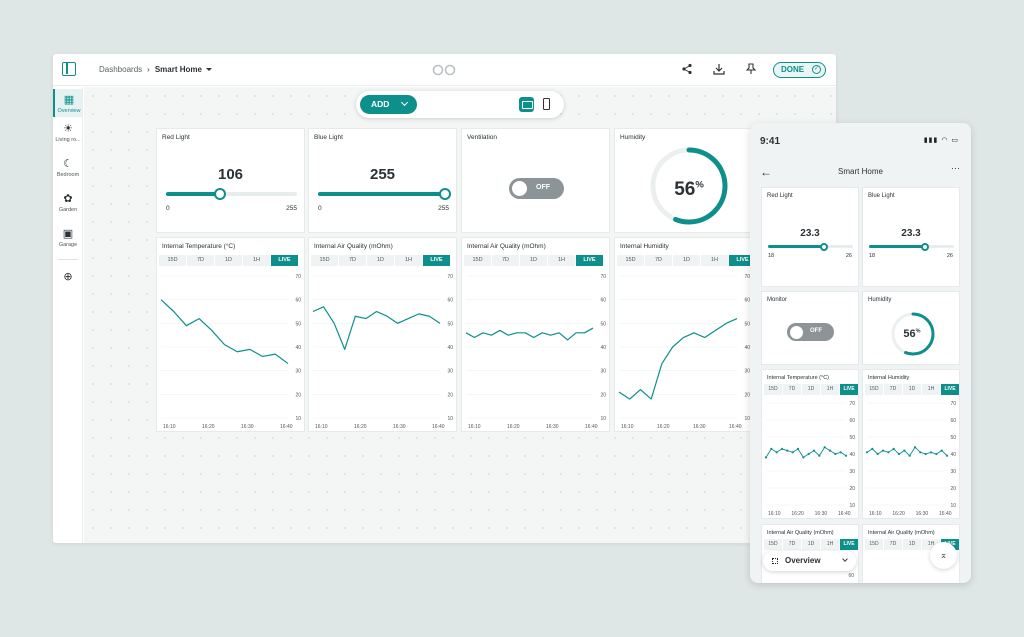 The width and height of the screenshot is (1024, 637). What do you see at coordinates (852, 472) in the screenshot?
I see `y-tick-label: 30` at bounding box center [852, 472].